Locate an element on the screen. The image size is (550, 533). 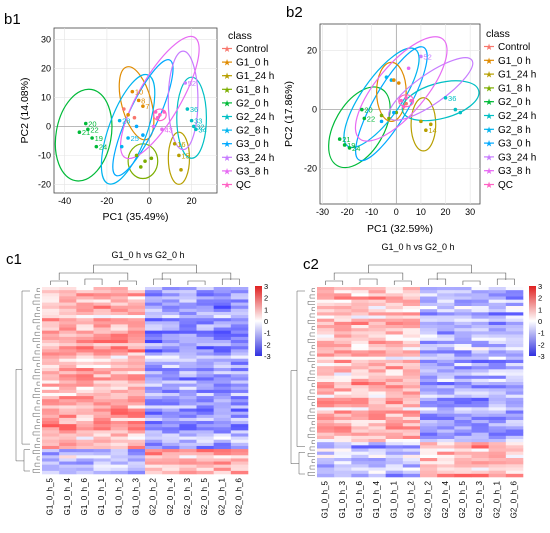
point-label: 7 is located at coordinates (147, 106).